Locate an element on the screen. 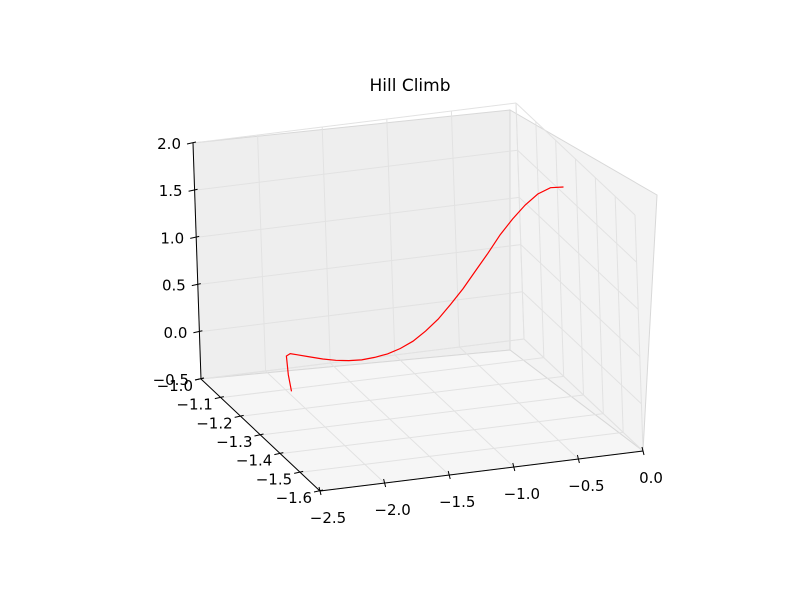  z-tick-label: −0.5 is located at coordinates (171, 380).